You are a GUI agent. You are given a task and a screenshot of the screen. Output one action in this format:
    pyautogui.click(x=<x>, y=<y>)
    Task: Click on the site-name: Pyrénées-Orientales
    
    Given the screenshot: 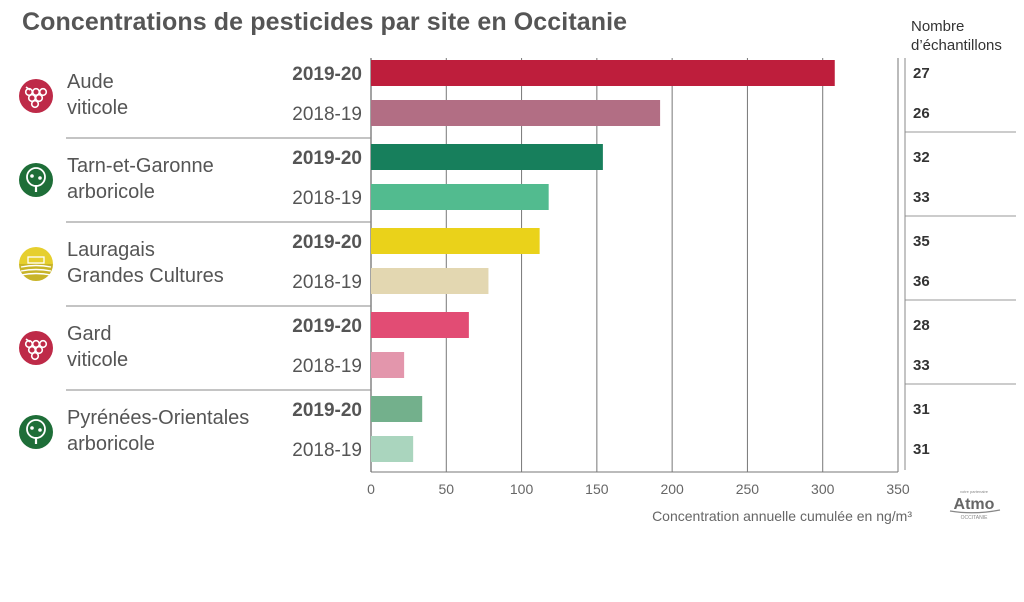 What is the action you would take?
    pyautogui.click(x=158, y=418)
    